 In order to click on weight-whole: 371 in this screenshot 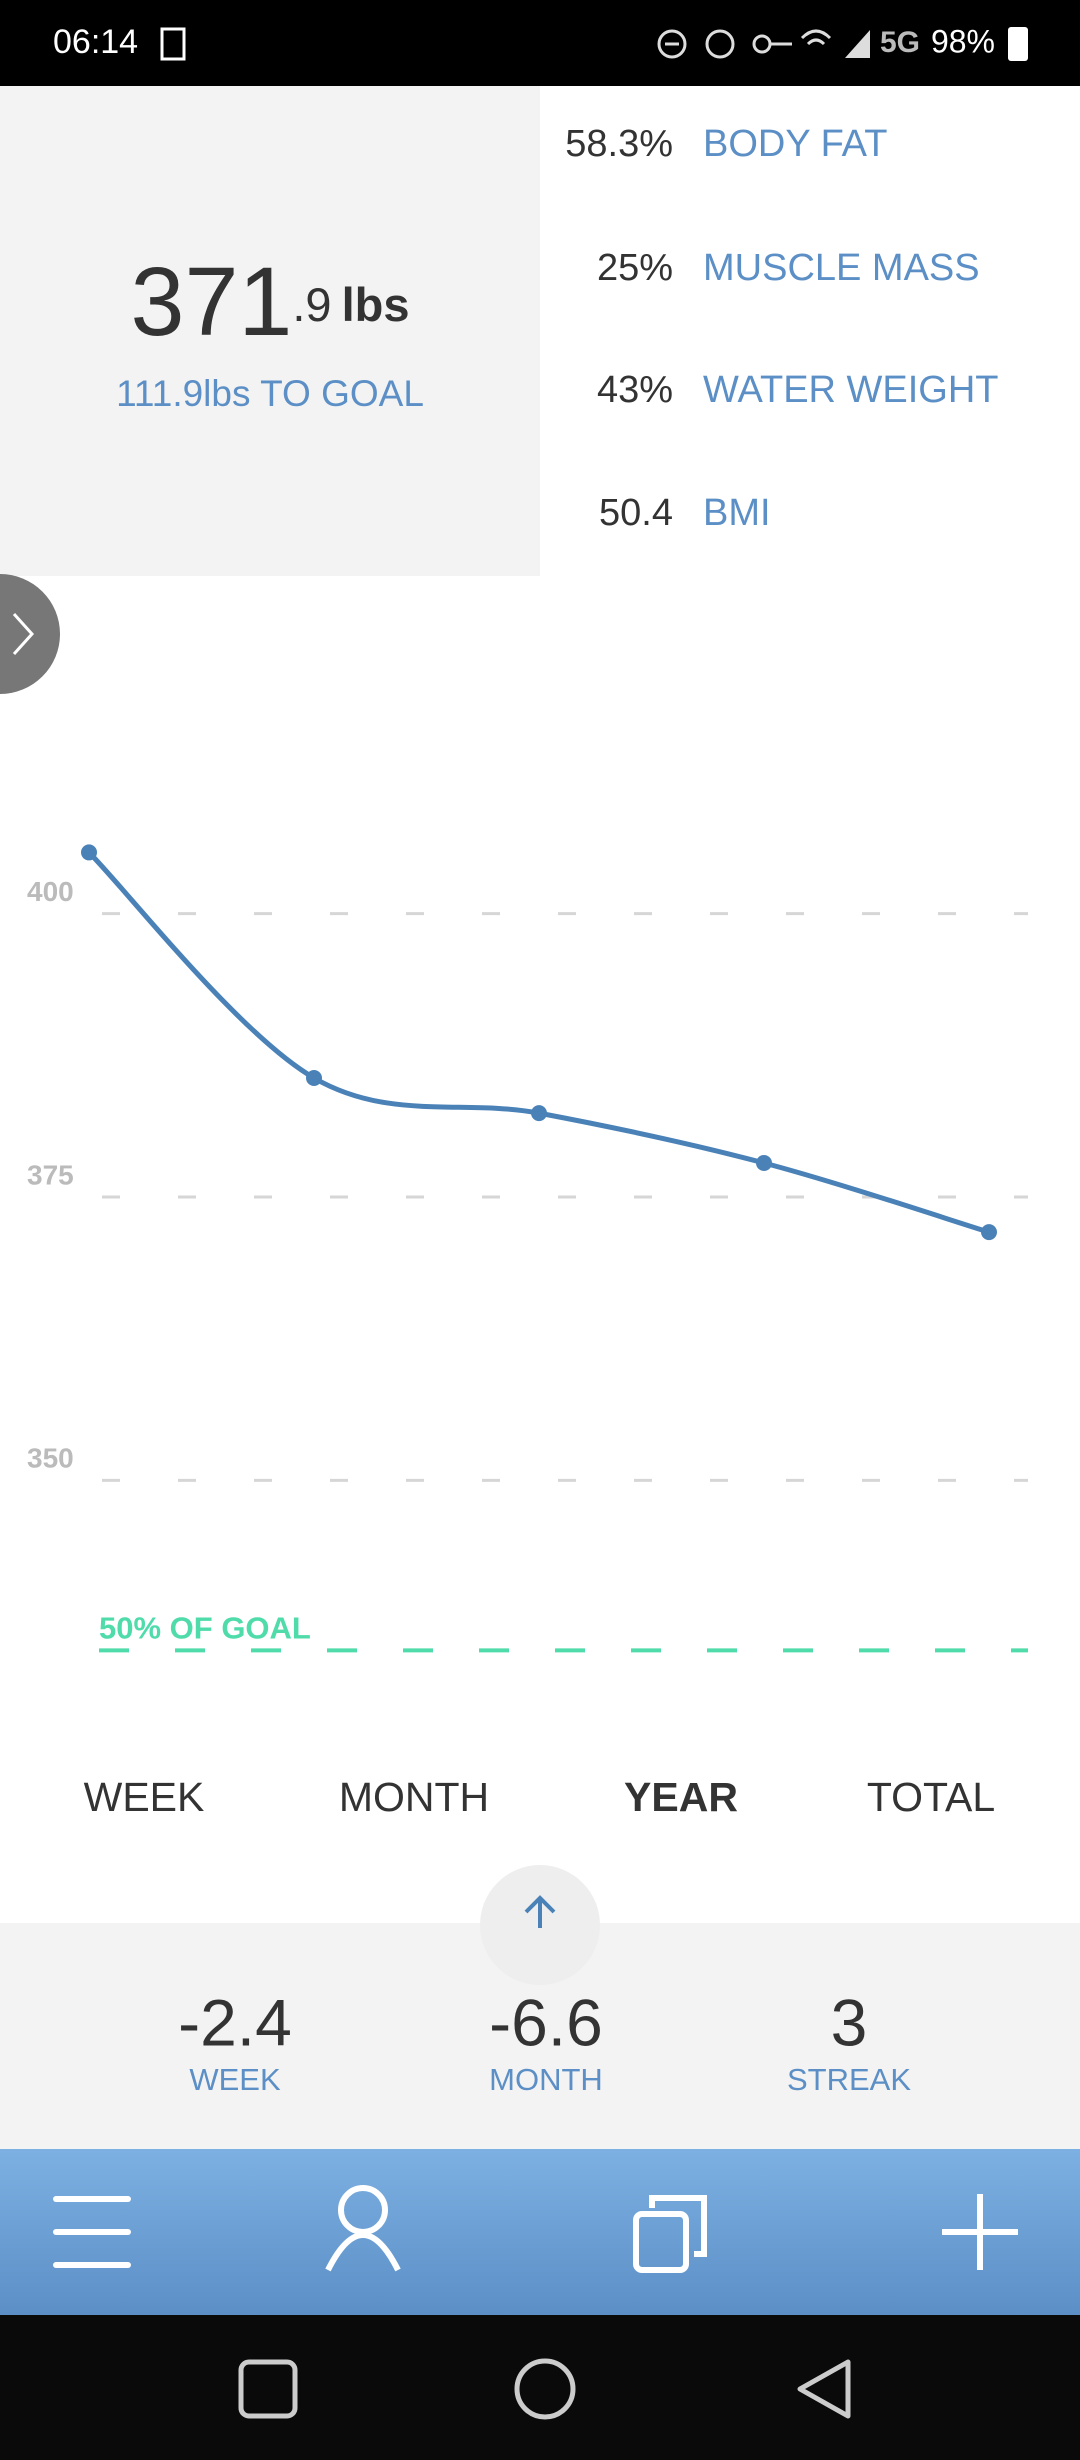, I will do `click(212, 301)`.